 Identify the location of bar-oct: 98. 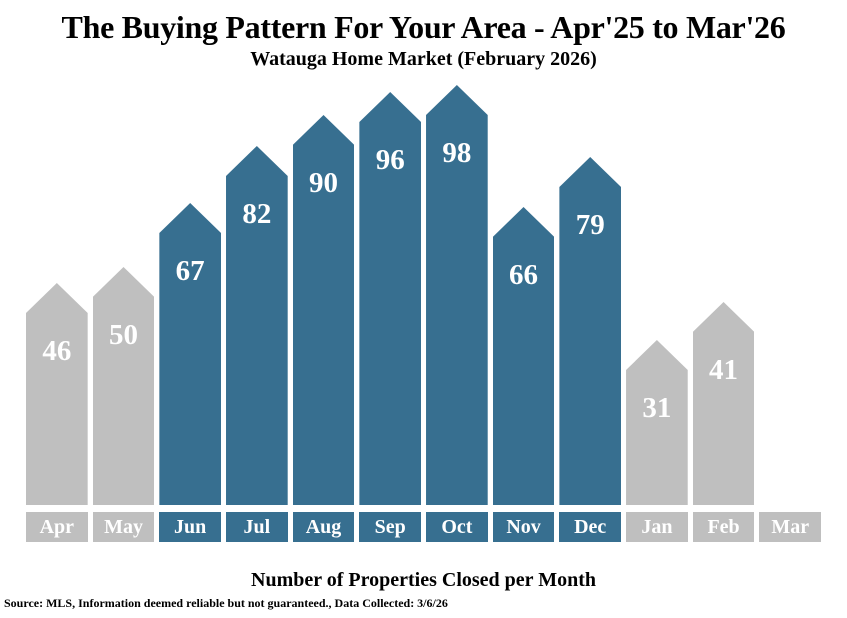
(457, 295).